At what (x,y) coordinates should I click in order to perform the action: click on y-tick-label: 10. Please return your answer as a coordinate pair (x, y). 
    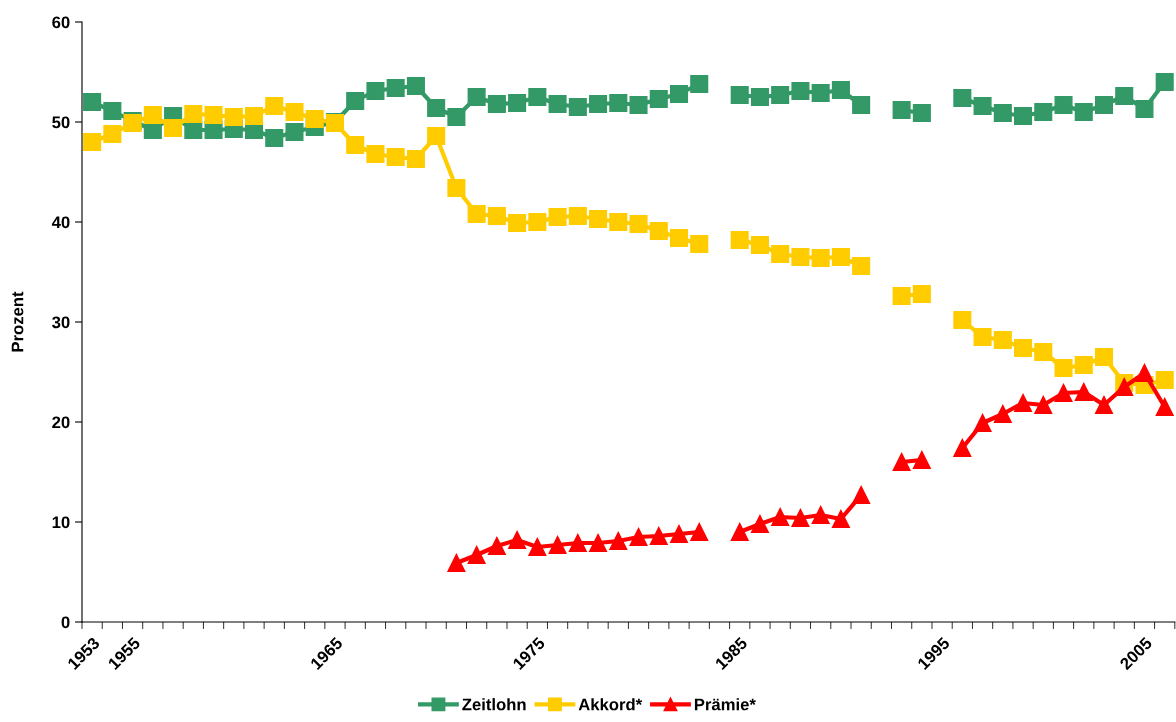
    Looking at the image, I should click on (61, 522).